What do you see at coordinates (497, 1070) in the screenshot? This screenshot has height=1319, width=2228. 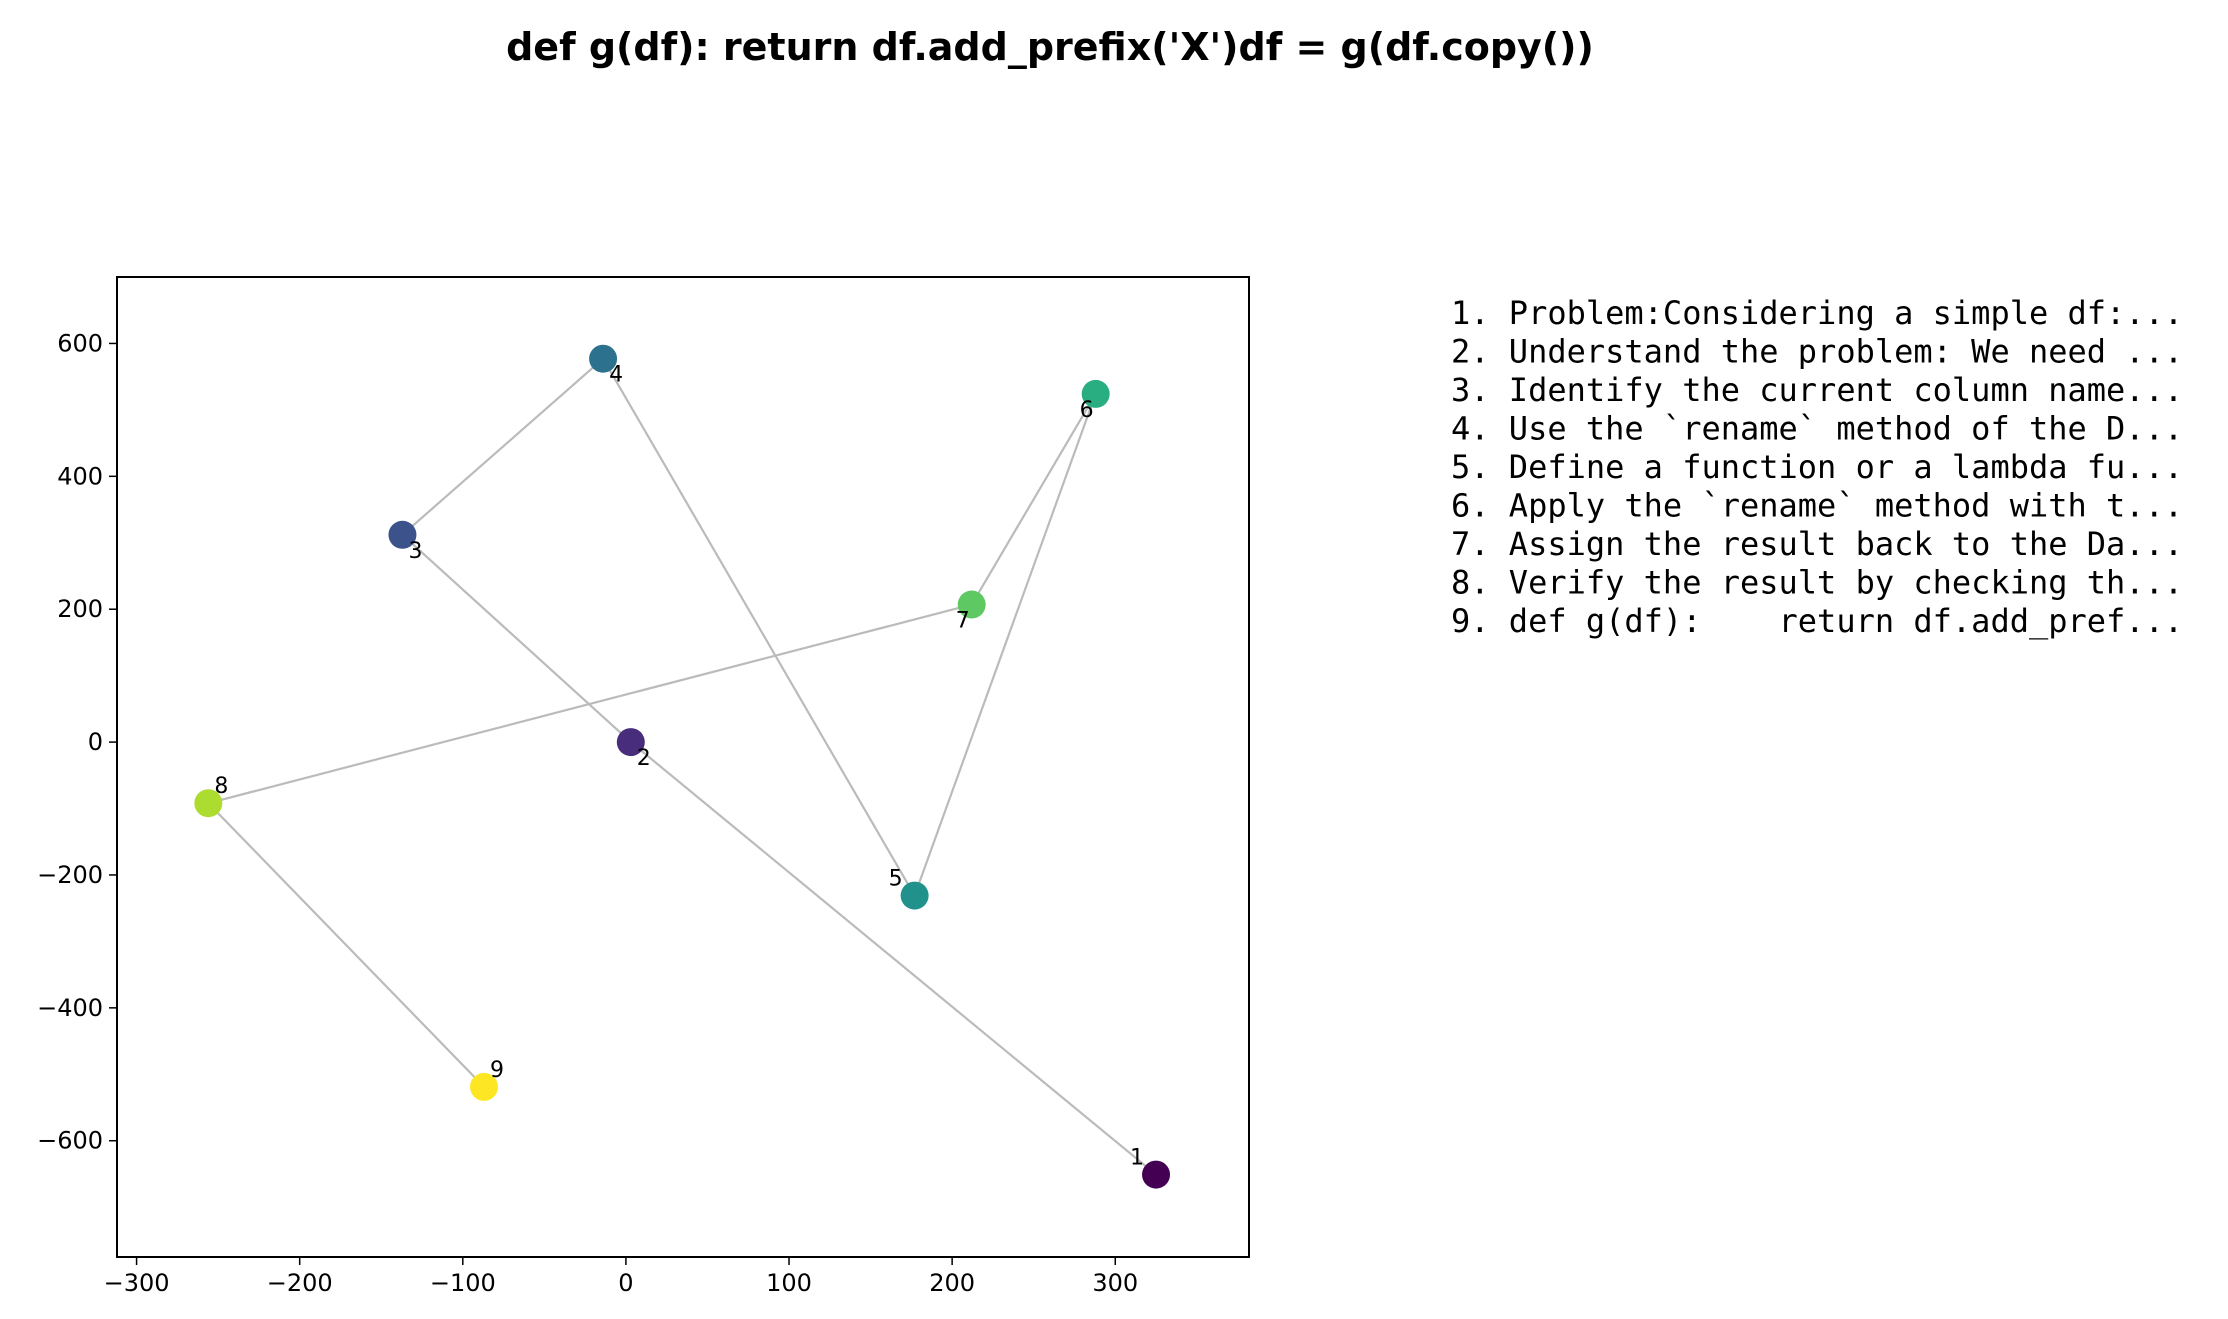 I see `point-label: 9` at bounding box center [497, 1070].